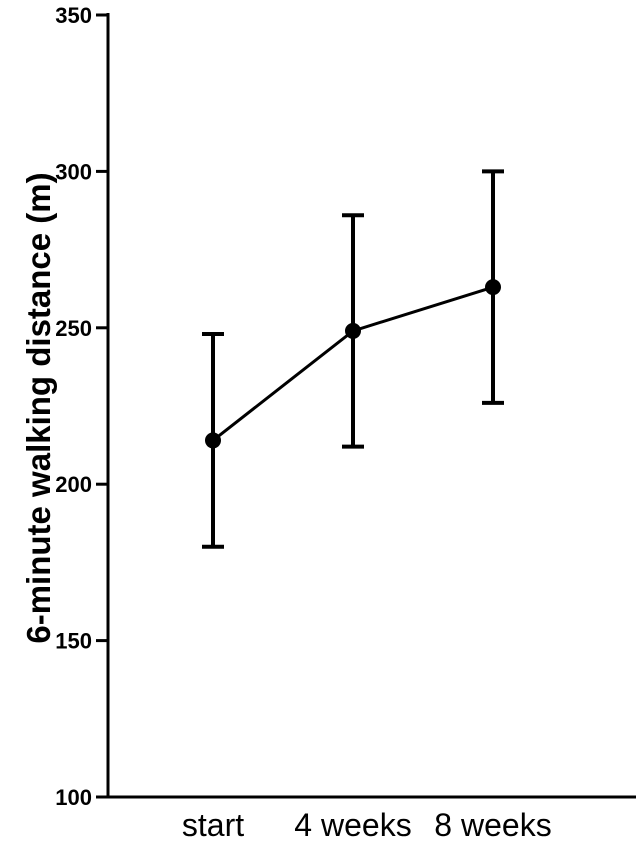 The height and width of the screenshot is (843, 640). Describe the element at coordinates (73, 797) in the screenshot. I see `y-tick-label: 100` at that location.